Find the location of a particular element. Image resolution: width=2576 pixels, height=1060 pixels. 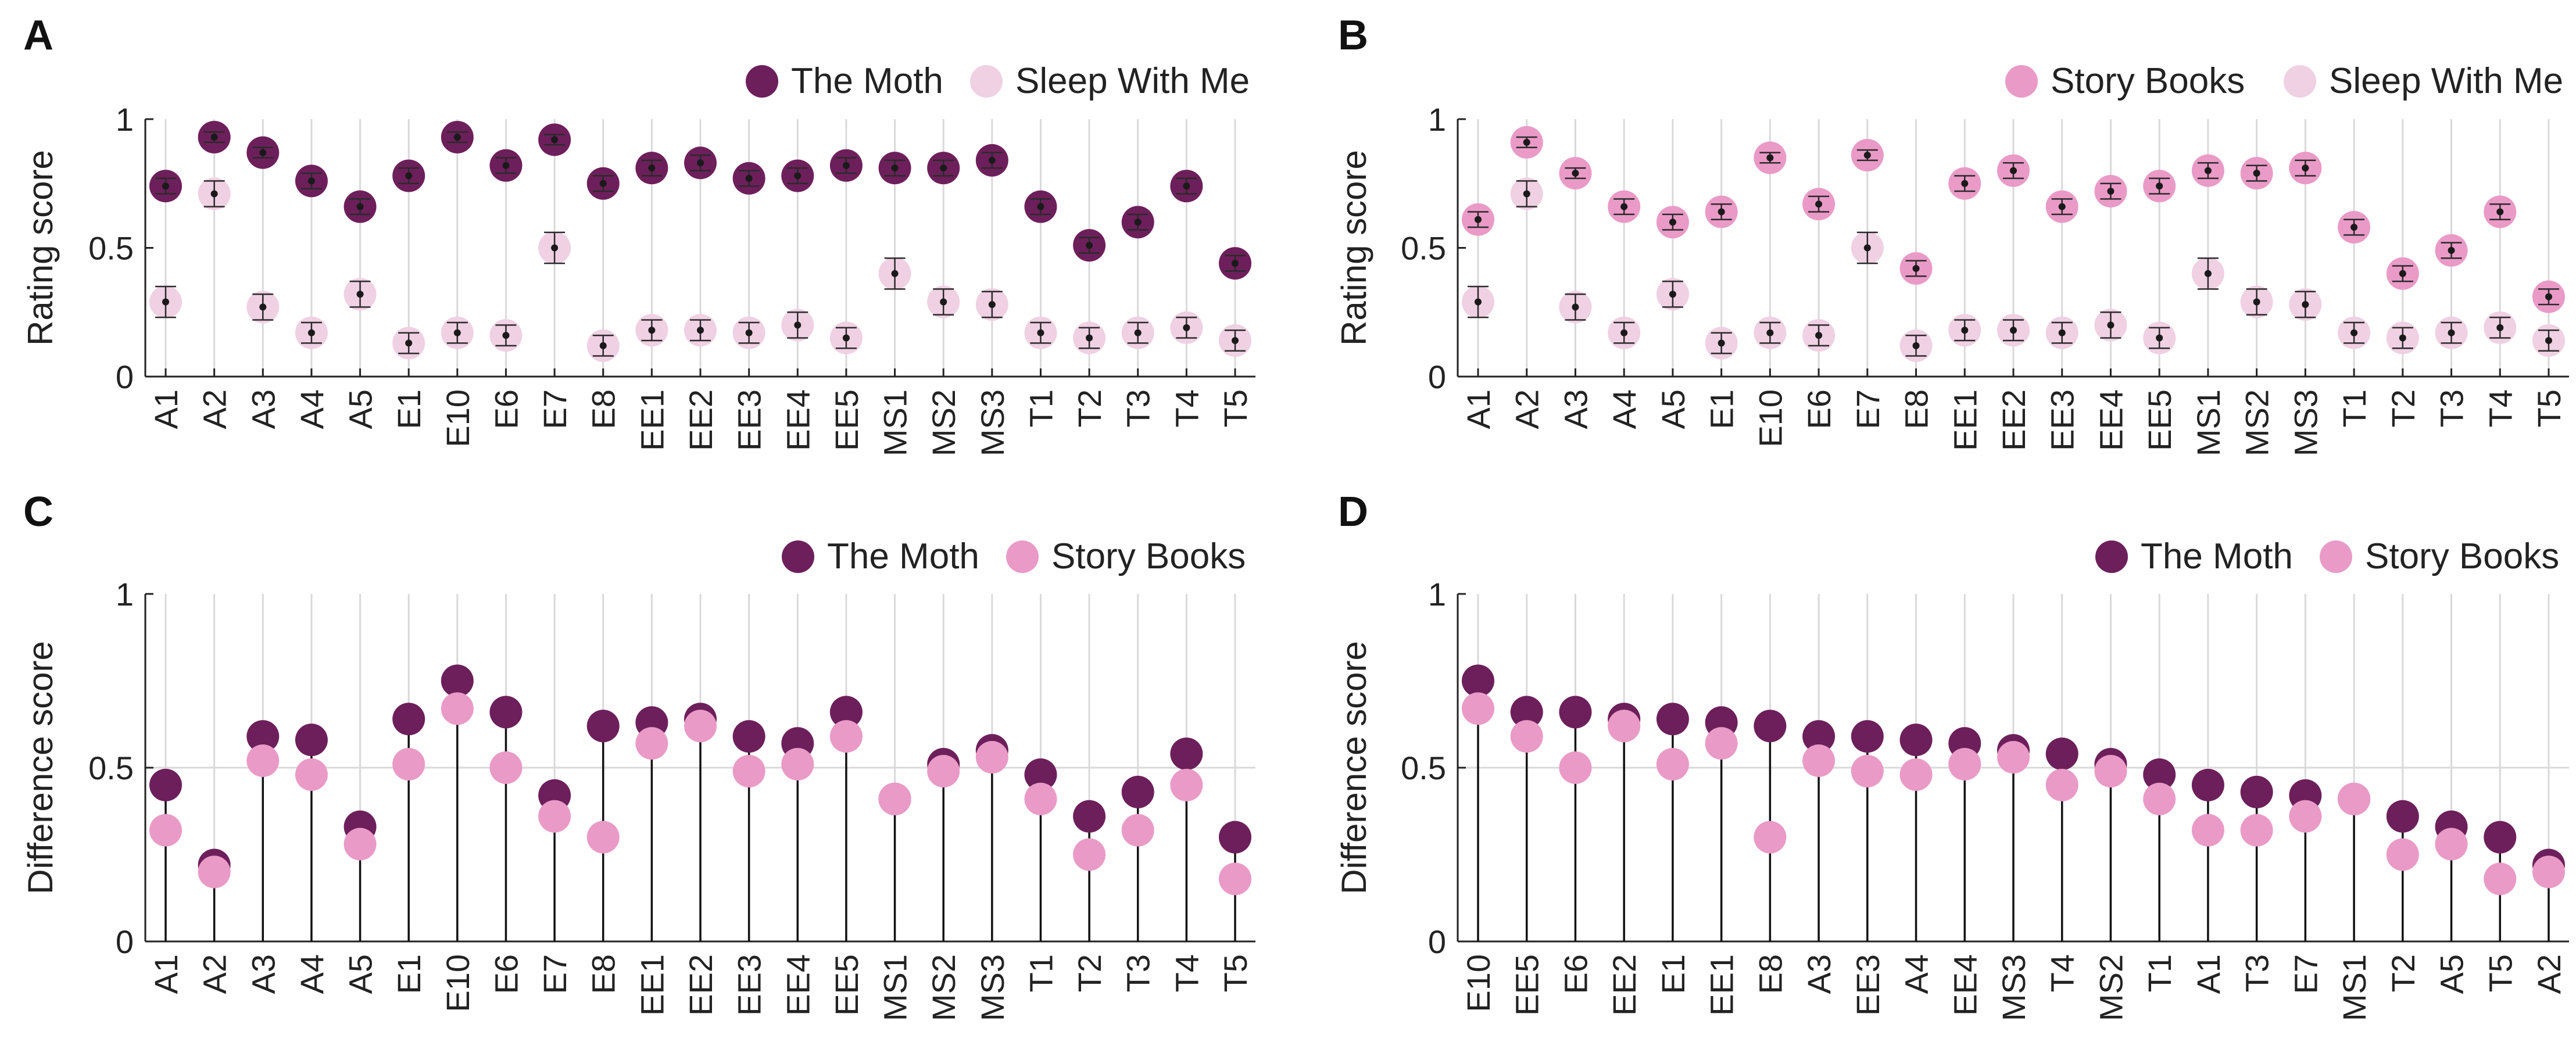

legend: Story Books The Moth is located at coordinates (2327, 556).